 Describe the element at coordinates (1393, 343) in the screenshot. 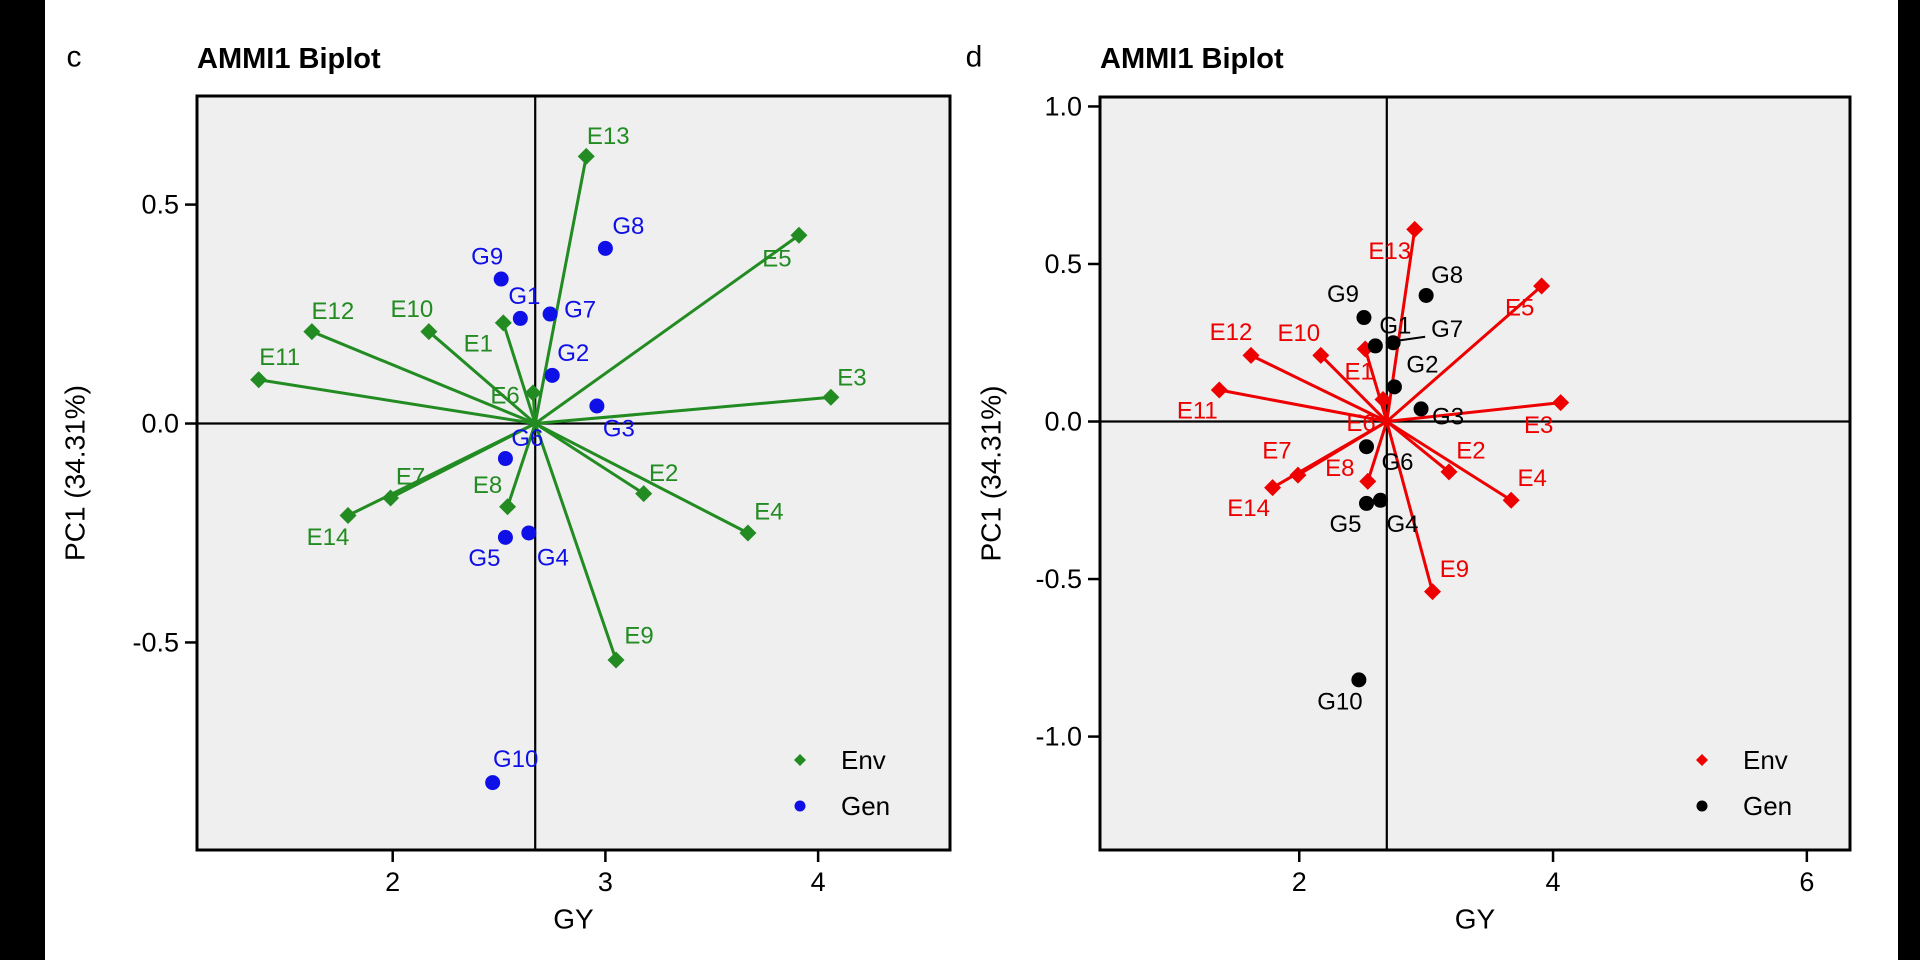

I see `panel-d-gen-point-G7` at that location.